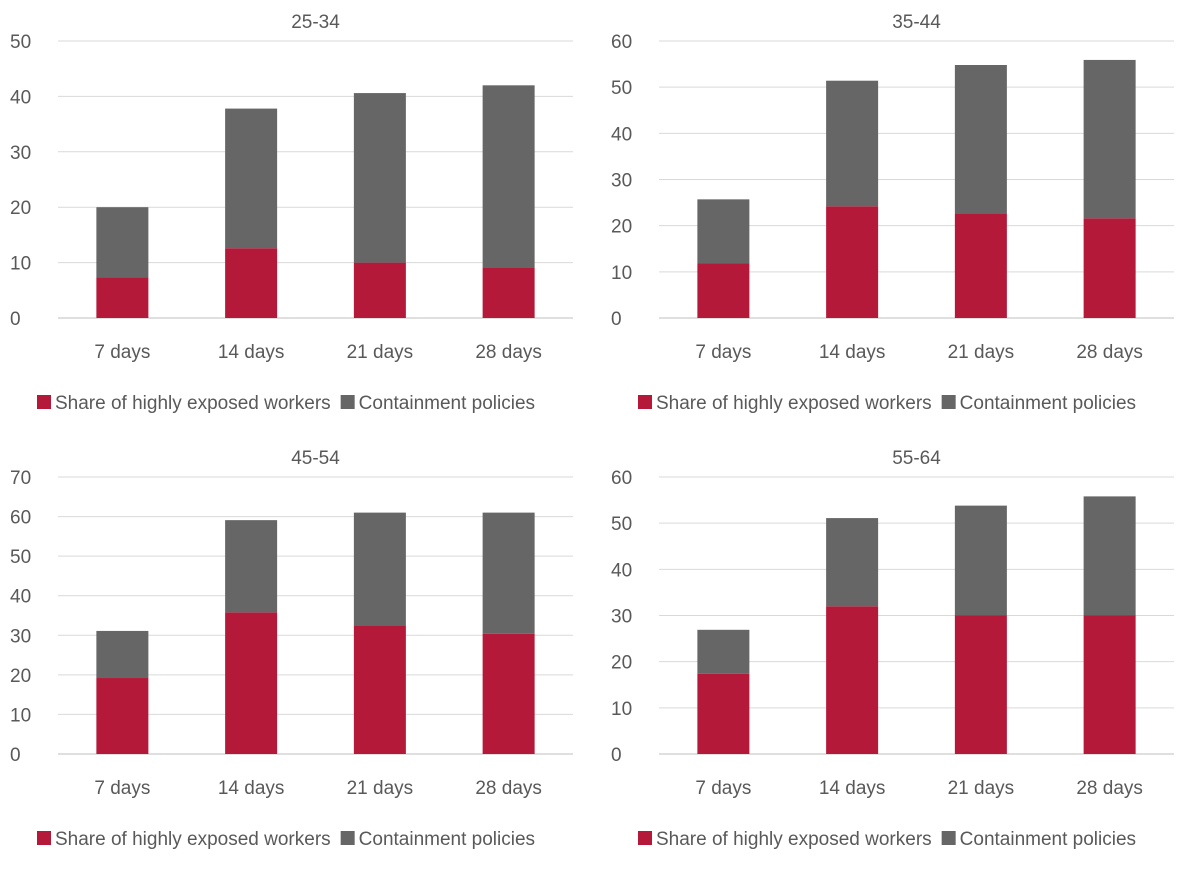 This screenshot has height=871, width=1202. What do you see at coordinates (916, 458) in the screenshot?
I see `chart-title: 55-64` at bounding box center [916, 458].